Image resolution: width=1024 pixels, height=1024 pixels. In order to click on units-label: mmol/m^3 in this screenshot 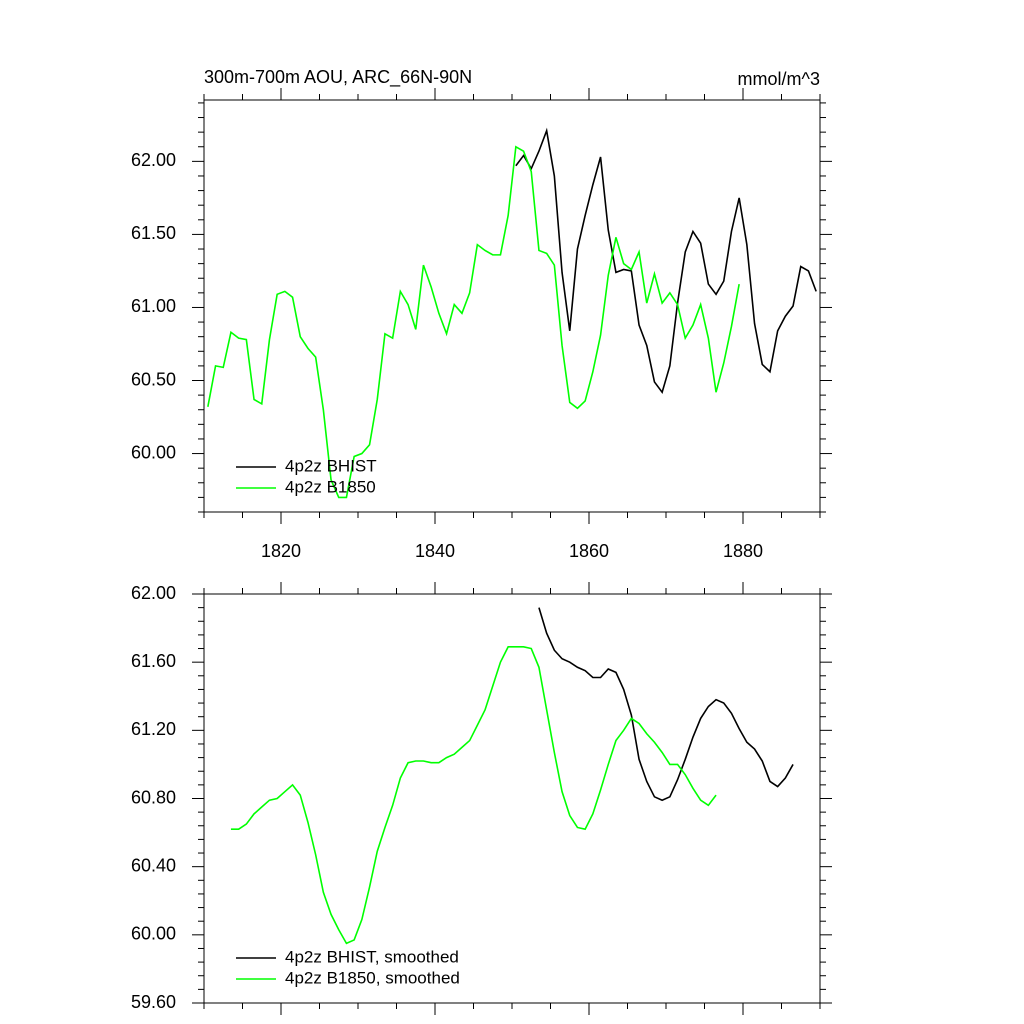, I will do `click(779, 79)`.